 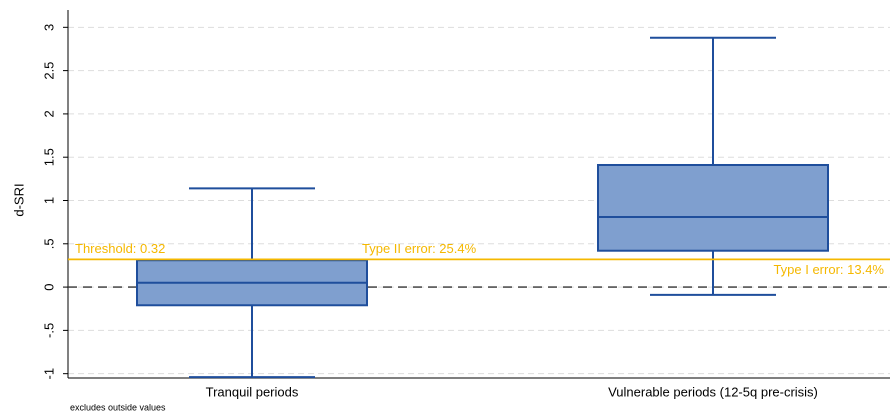 I want to click on y-tick-label: 0, so click(x=48, y=286).